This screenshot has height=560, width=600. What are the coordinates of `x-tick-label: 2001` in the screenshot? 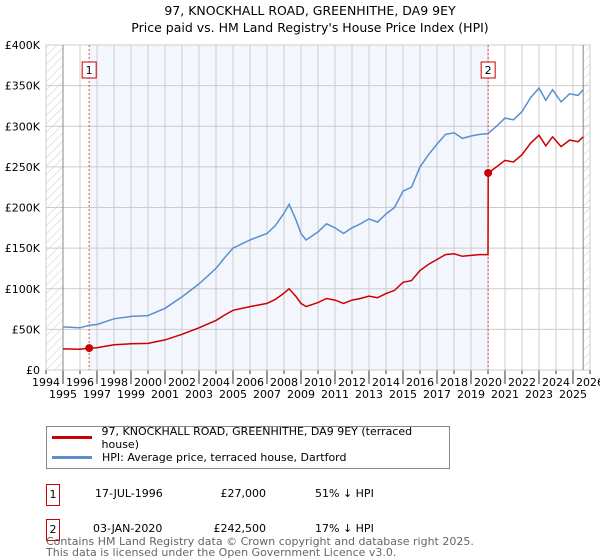 It's located at (165, 394).